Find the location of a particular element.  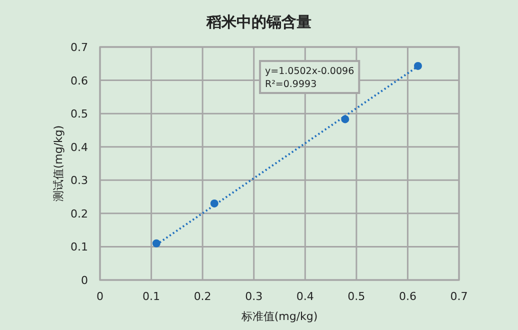

x-tick-label: 0.2 is located at coordinates (203, 296).